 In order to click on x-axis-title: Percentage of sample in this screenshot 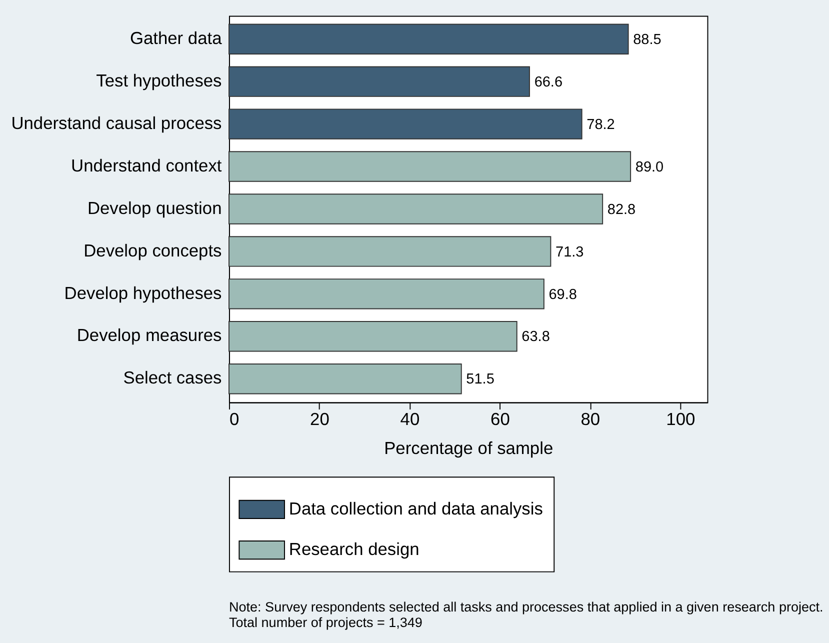, I will do `click(469, 448)`.